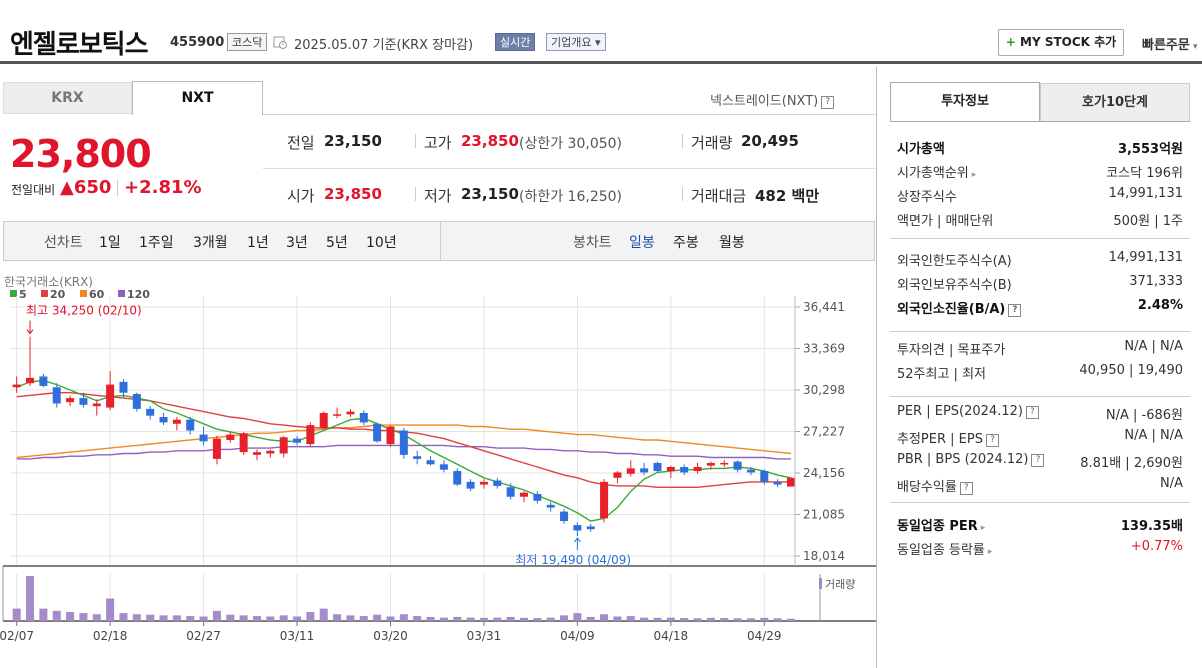 This screenshot has height=668, width=1202. Describe the element at coordinates (965, 102) in the screenshot. I see `tab-investment-info: 투자정보` at that location.